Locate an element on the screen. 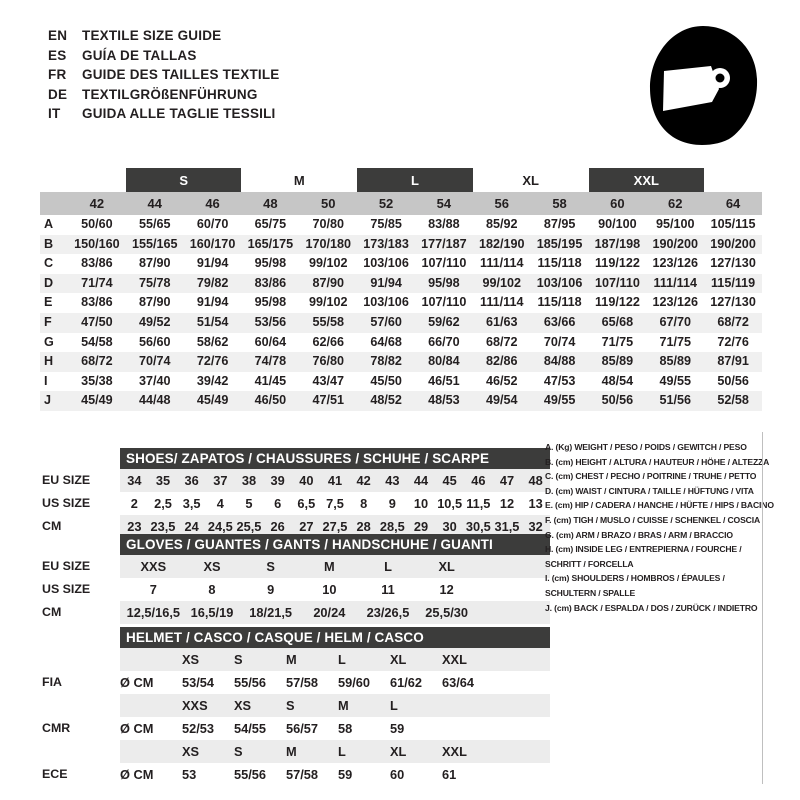  table-cell: 41 is located at coordinates (335, 480).